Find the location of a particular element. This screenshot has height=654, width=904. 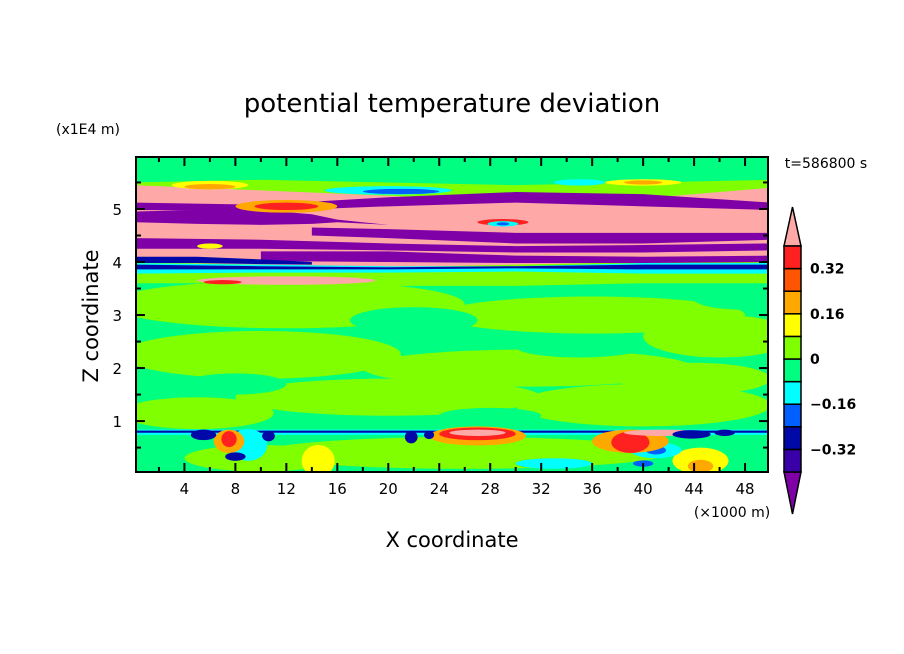

x-tick-label: 48 is located at coordinates (745, 489).